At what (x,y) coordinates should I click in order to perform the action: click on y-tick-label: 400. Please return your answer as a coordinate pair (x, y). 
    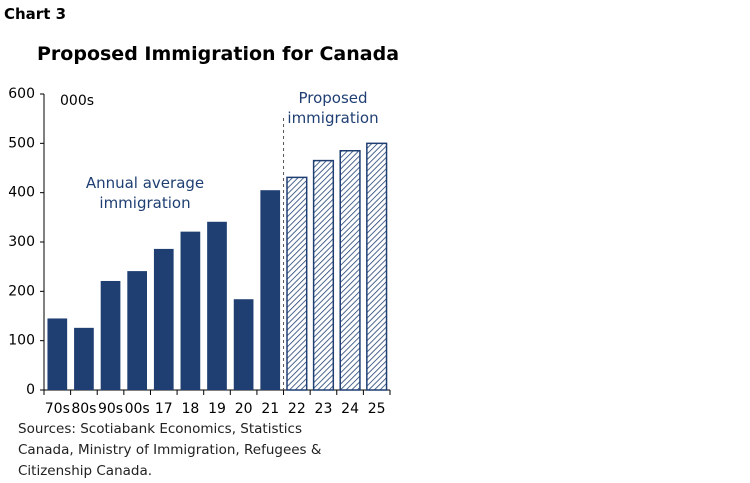
    Looking at the image, I should click on (21, 193).